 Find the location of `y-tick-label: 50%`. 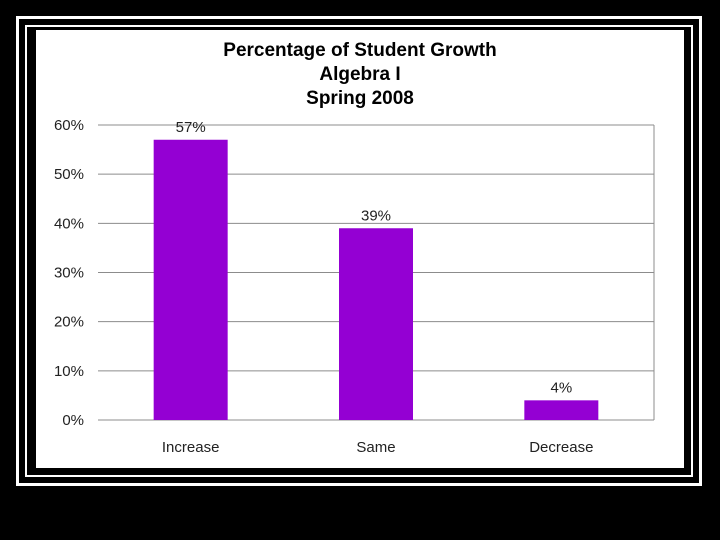

y-tick-label: 50% is located at coordinates (69, 174).